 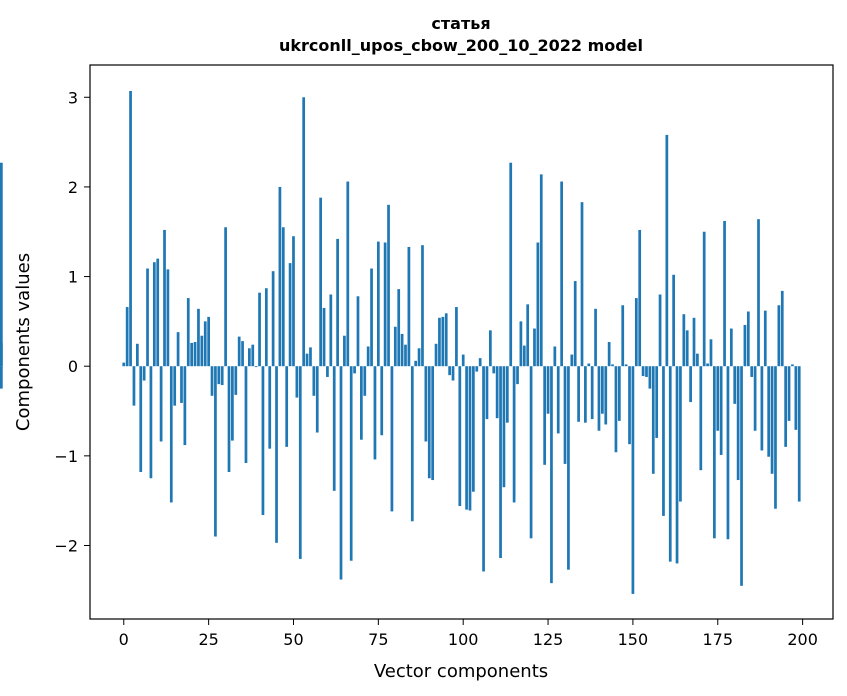 What do you see at coordinates (73, 366) in the screenshot?
I see `y-tick-label: 0` at bounding box center [73, 366].